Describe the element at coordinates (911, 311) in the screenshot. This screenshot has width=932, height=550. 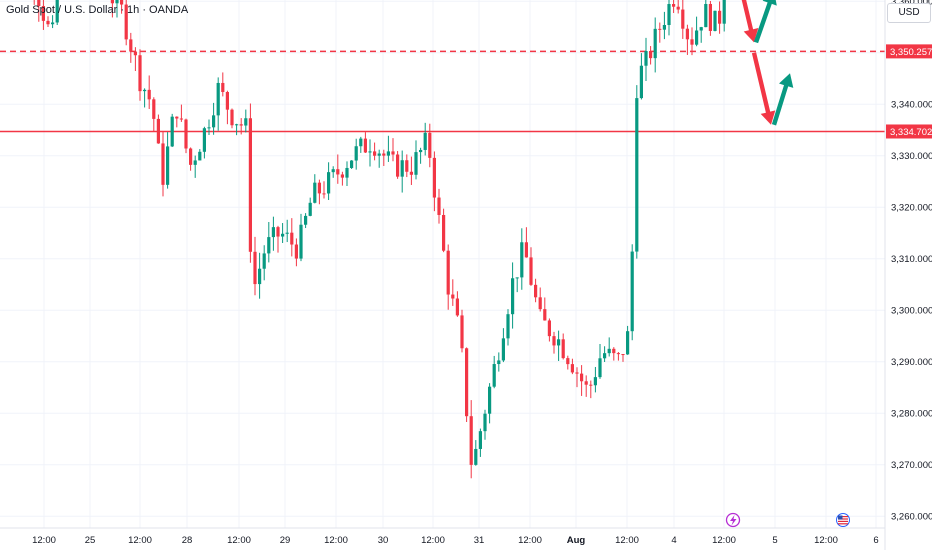
I see `y-tick-label: 3,300.000` at that location.